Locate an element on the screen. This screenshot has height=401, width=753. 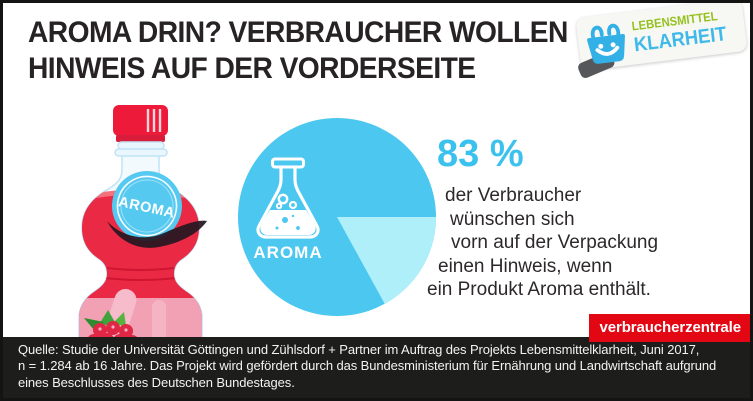
bottle-illustration: AROMA is located at coordinates (142, 226).